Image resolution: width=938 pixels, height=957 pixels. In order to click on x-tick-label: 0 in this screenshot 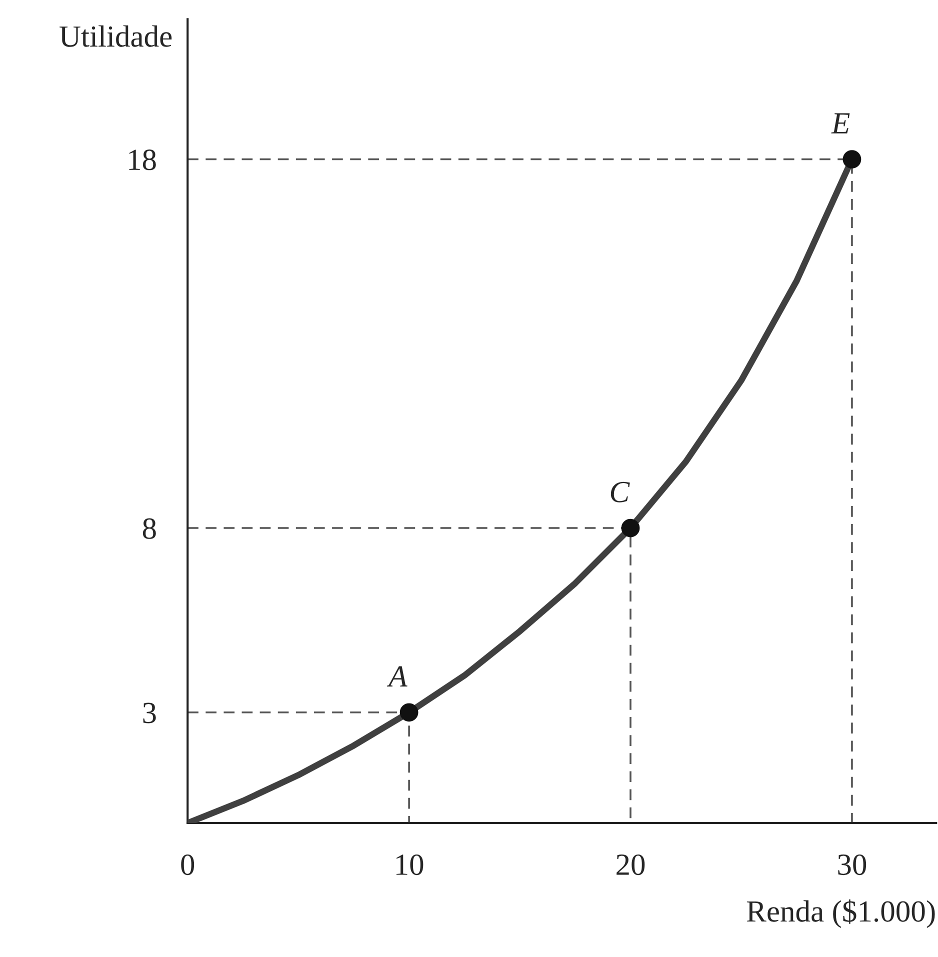, I will do `click(187, 865)`.